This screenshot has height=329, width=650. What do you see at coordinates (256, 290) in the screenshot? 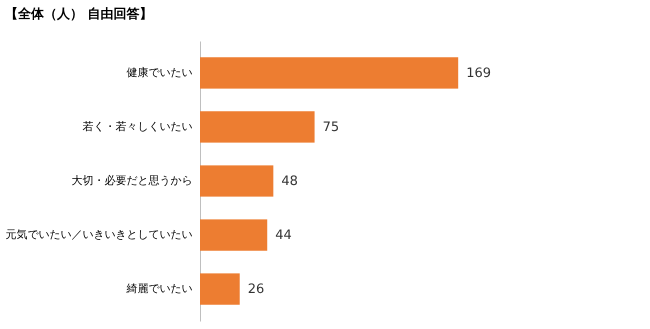
I see `data-label: 26` at bounding box center [256, 290].